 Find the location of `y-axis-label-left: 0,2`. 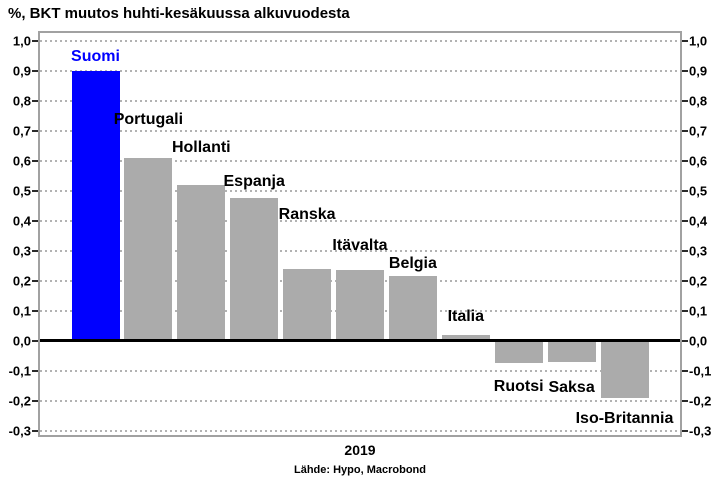

y-axis-label-left: 0,2 is located at coordinates (21, 281).